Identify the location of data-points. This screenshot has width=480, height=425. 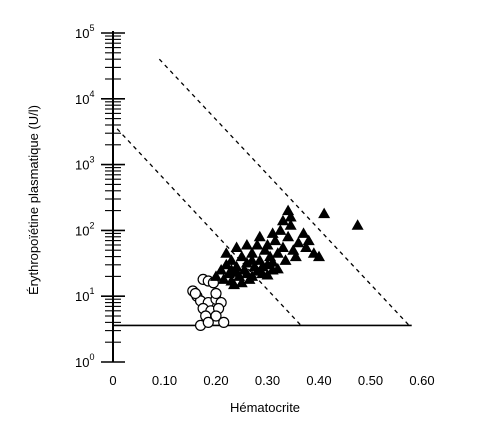
(275, 267).